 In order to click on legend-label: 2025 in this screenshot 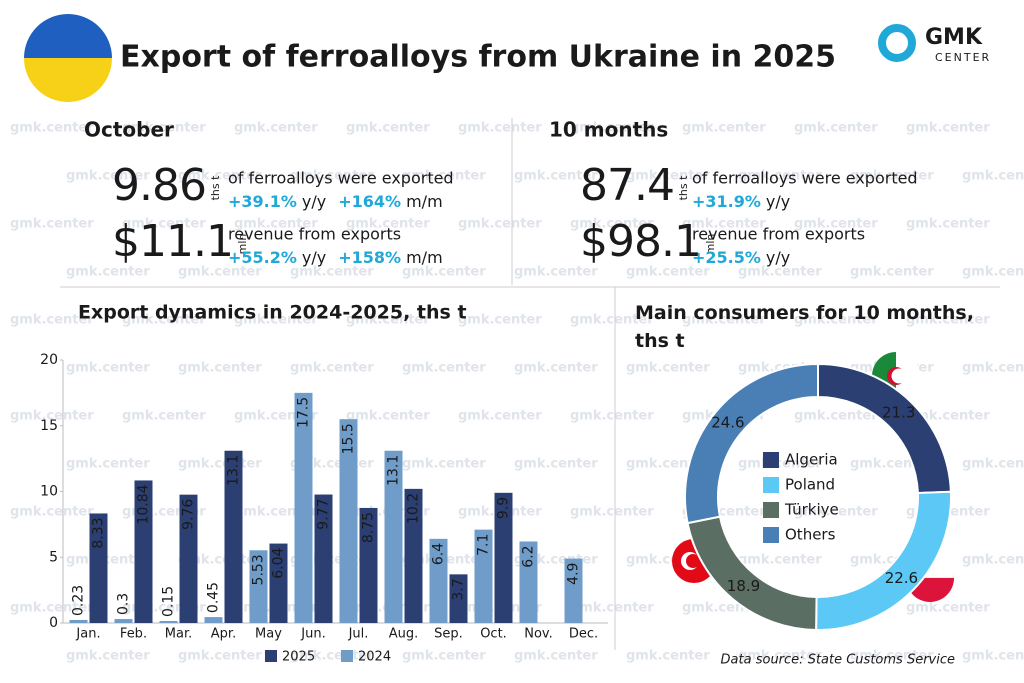, I will do `click(298, 657)`.